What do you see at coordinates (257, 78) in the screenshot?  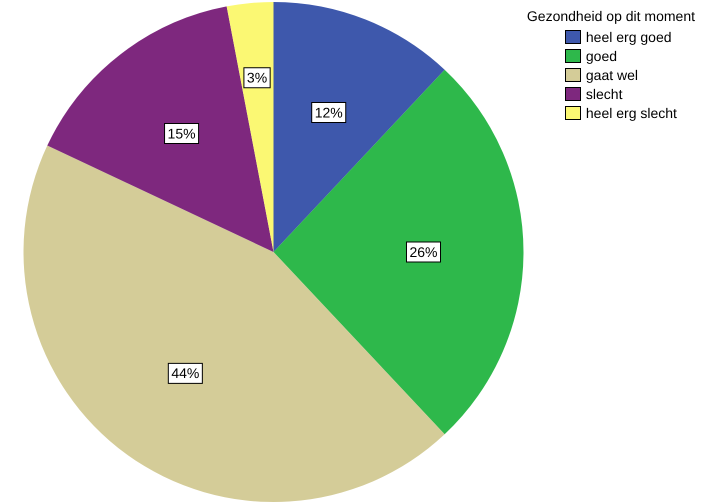 I see `data-label: 3%` at bounding box center [257, 78].